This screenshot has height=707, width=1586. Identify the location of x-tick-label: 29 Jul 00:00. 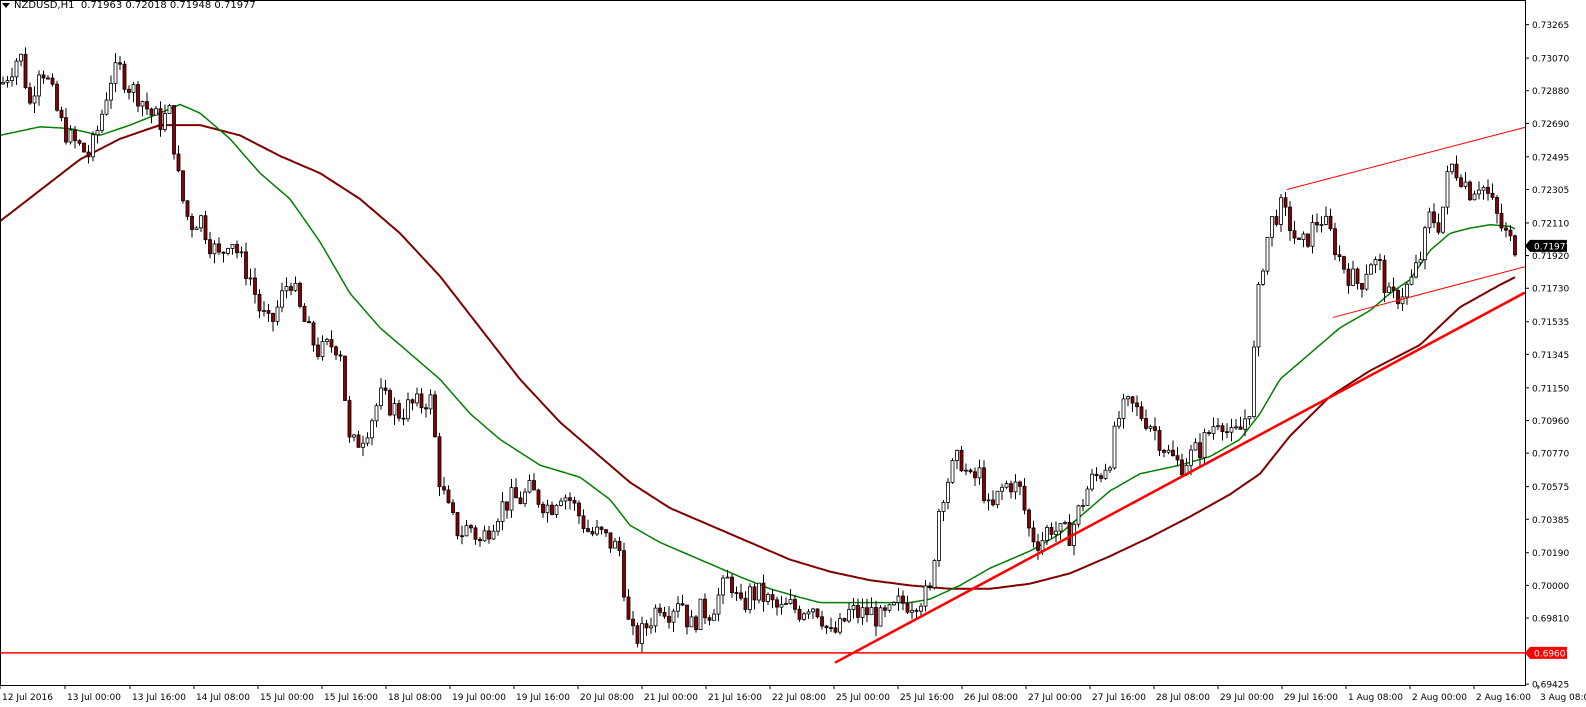
(1247, 698).